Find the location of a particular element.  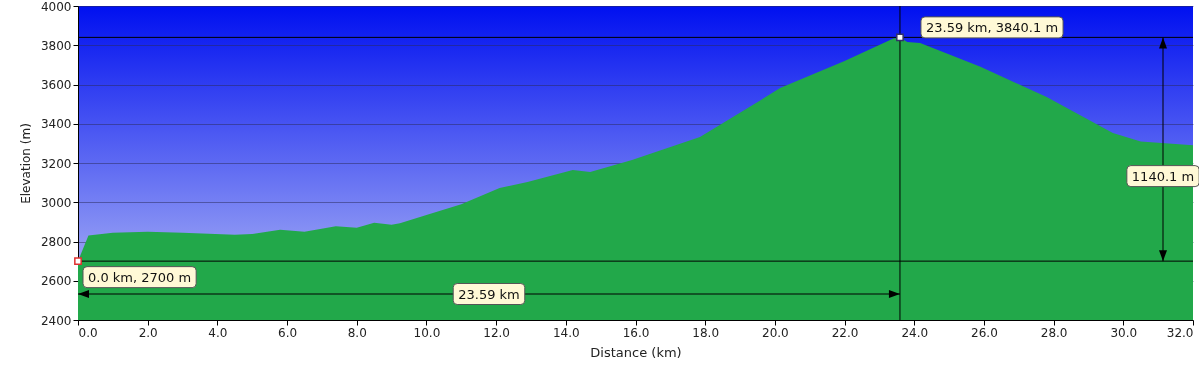

y-tick-label: 3600 is located at coordinates (56, 85).